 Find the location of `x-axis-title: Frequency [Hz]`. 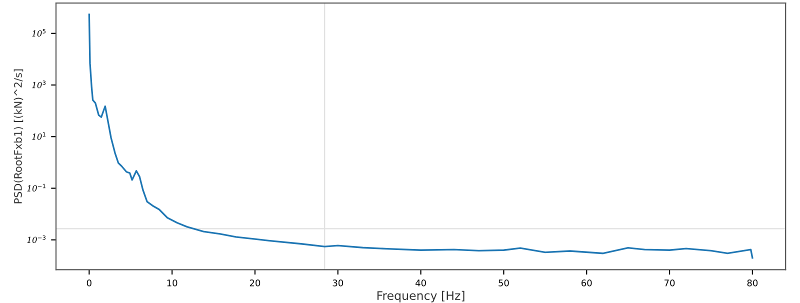

x-axis-title: Frequency [Hz] is located at coordinates (420, 296).